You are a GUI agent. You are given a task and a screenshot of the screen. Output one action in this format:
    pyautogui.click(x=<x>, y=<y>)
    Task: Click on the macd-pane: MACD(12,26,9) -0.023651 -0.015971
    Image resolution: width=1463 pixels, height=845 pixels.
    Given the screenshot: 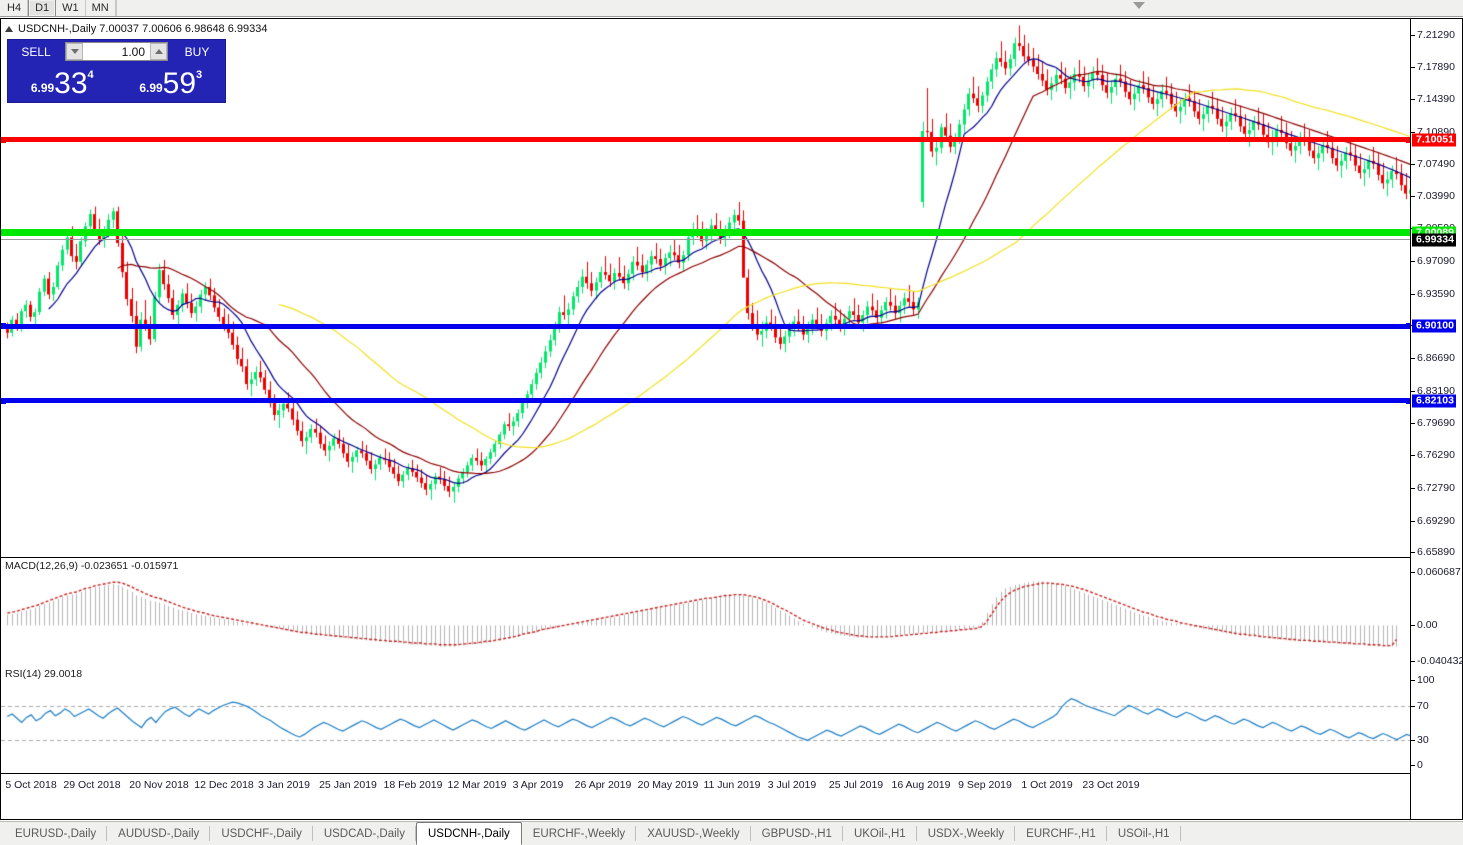 What is the action you would take?
    pyautogui.click(x=706, y=611)
    